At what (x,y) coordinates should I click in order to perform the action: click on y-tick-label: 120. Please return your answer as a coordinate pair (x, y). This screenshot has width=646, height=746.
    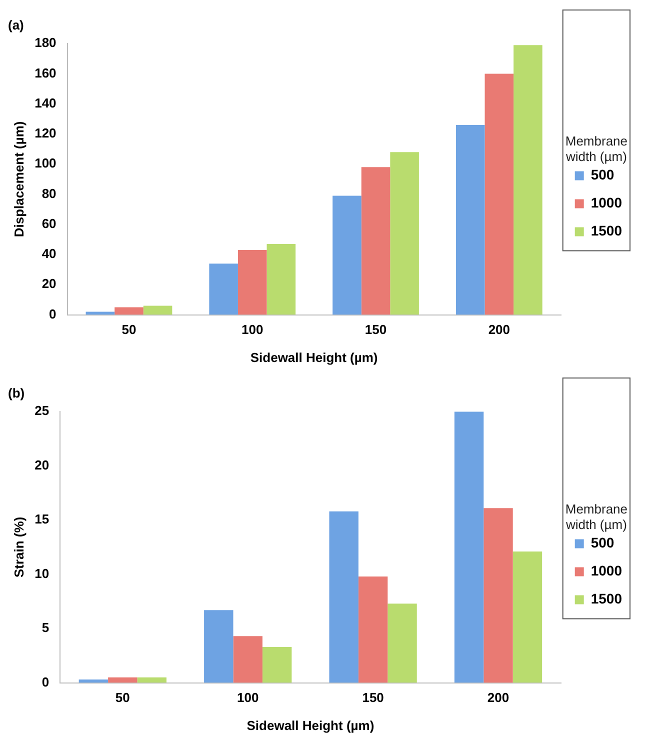
    Looking at the image, I should click on (45, 133).